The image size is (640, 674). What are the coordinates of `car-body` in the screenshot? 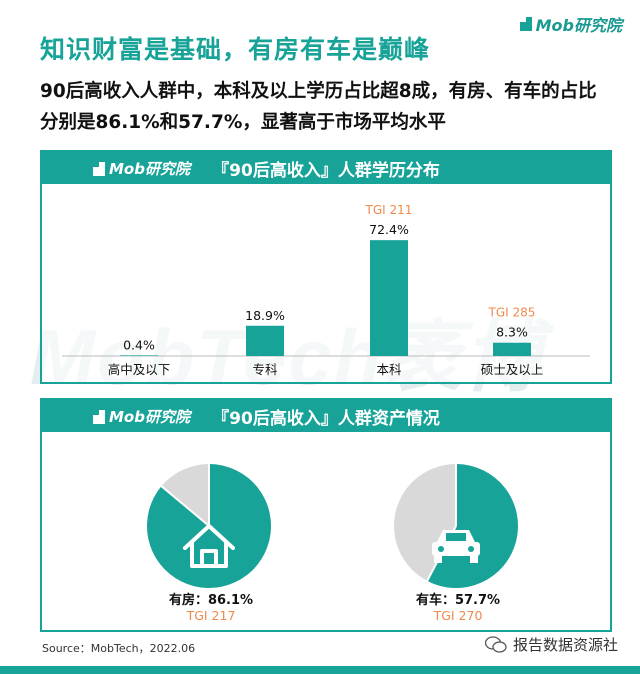 It's located at (456, 549).